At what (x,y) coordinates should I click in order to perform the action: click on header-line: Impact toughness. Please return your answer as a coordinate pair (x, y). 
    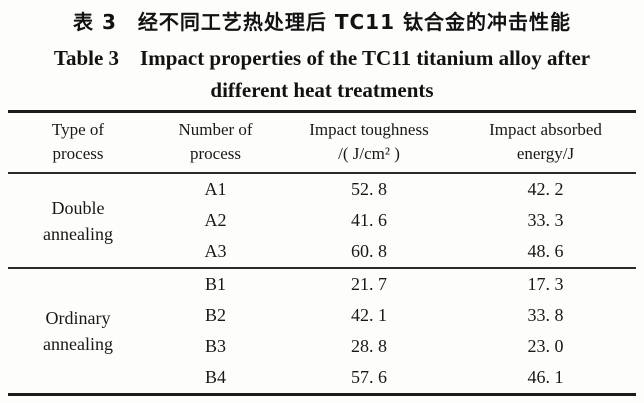
    Looking at the image, I should click on (369, 129).